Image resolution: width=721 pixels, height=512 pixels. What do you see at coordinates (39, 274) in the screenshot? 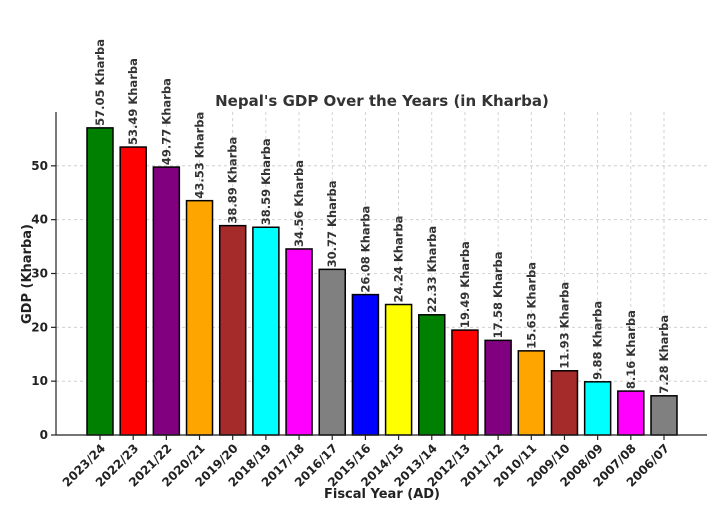
I see `y-tick-label: 30` at bounding box center [39, 274].